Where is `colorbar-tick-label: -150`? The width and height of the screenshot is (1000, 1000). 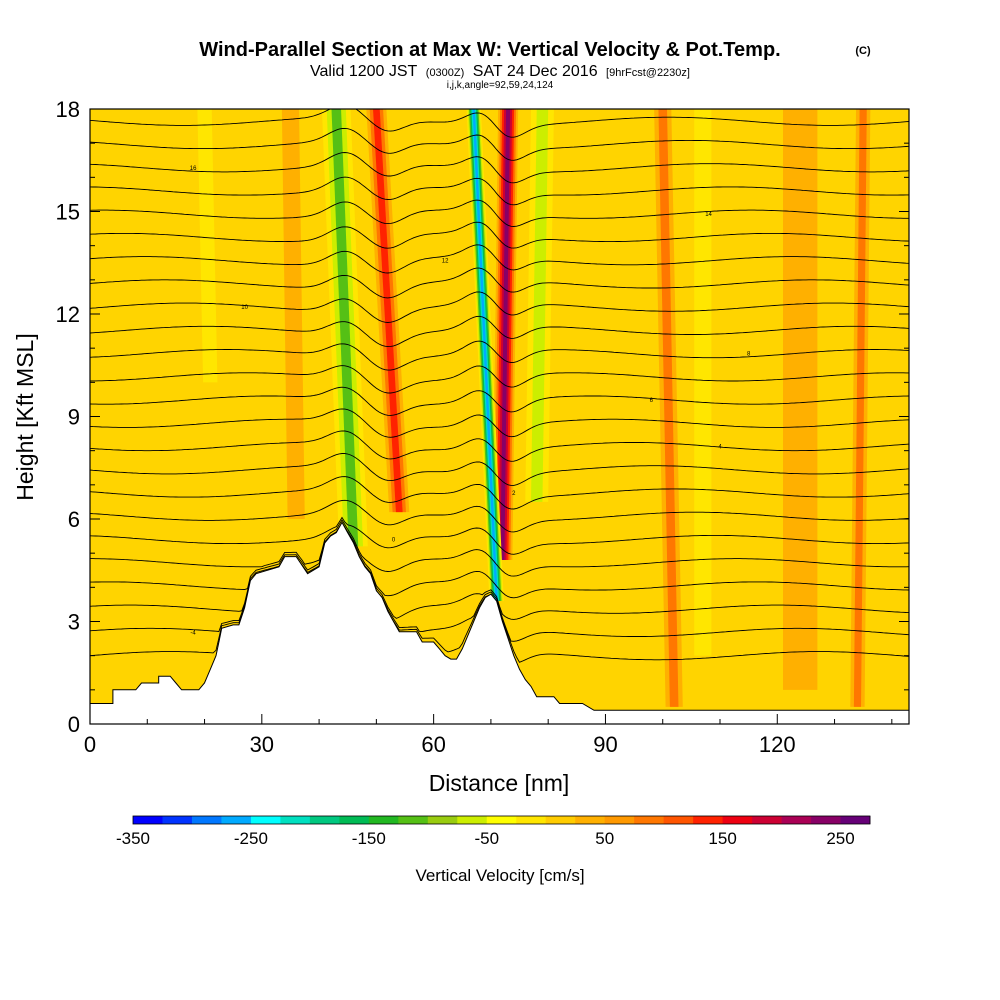
colorbar-tick-label: -150 is located at coordinates (369, 838).